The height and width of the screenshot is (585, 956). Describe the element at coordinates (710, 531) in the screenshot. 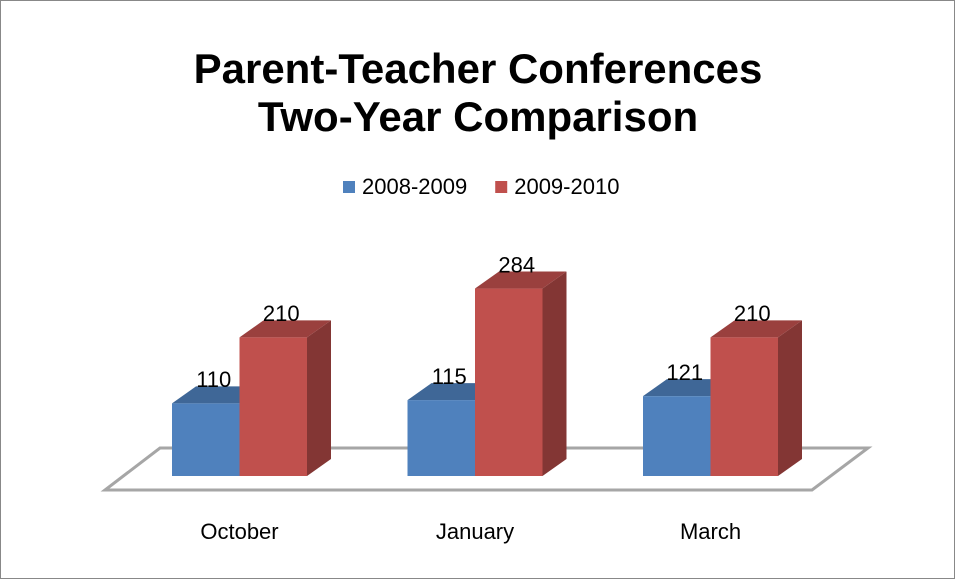

I see `x-tick-label: March` at that location.